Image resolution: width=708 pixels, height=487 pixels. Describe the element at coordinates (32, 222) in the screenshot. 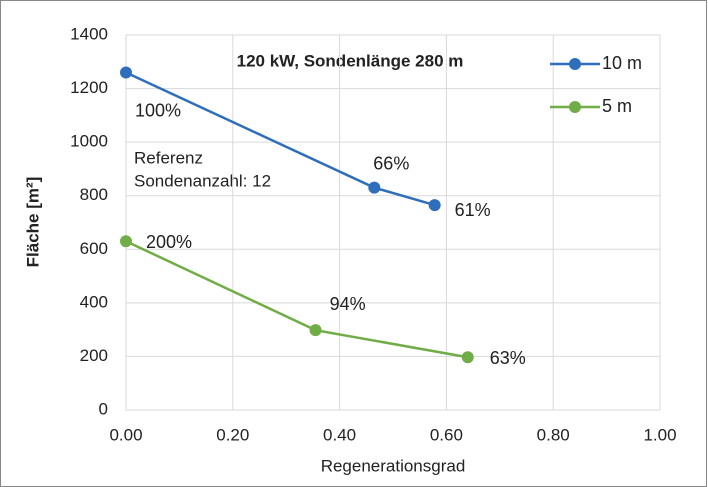

I see `y-axis-label: Fläche [m²]` at that location.